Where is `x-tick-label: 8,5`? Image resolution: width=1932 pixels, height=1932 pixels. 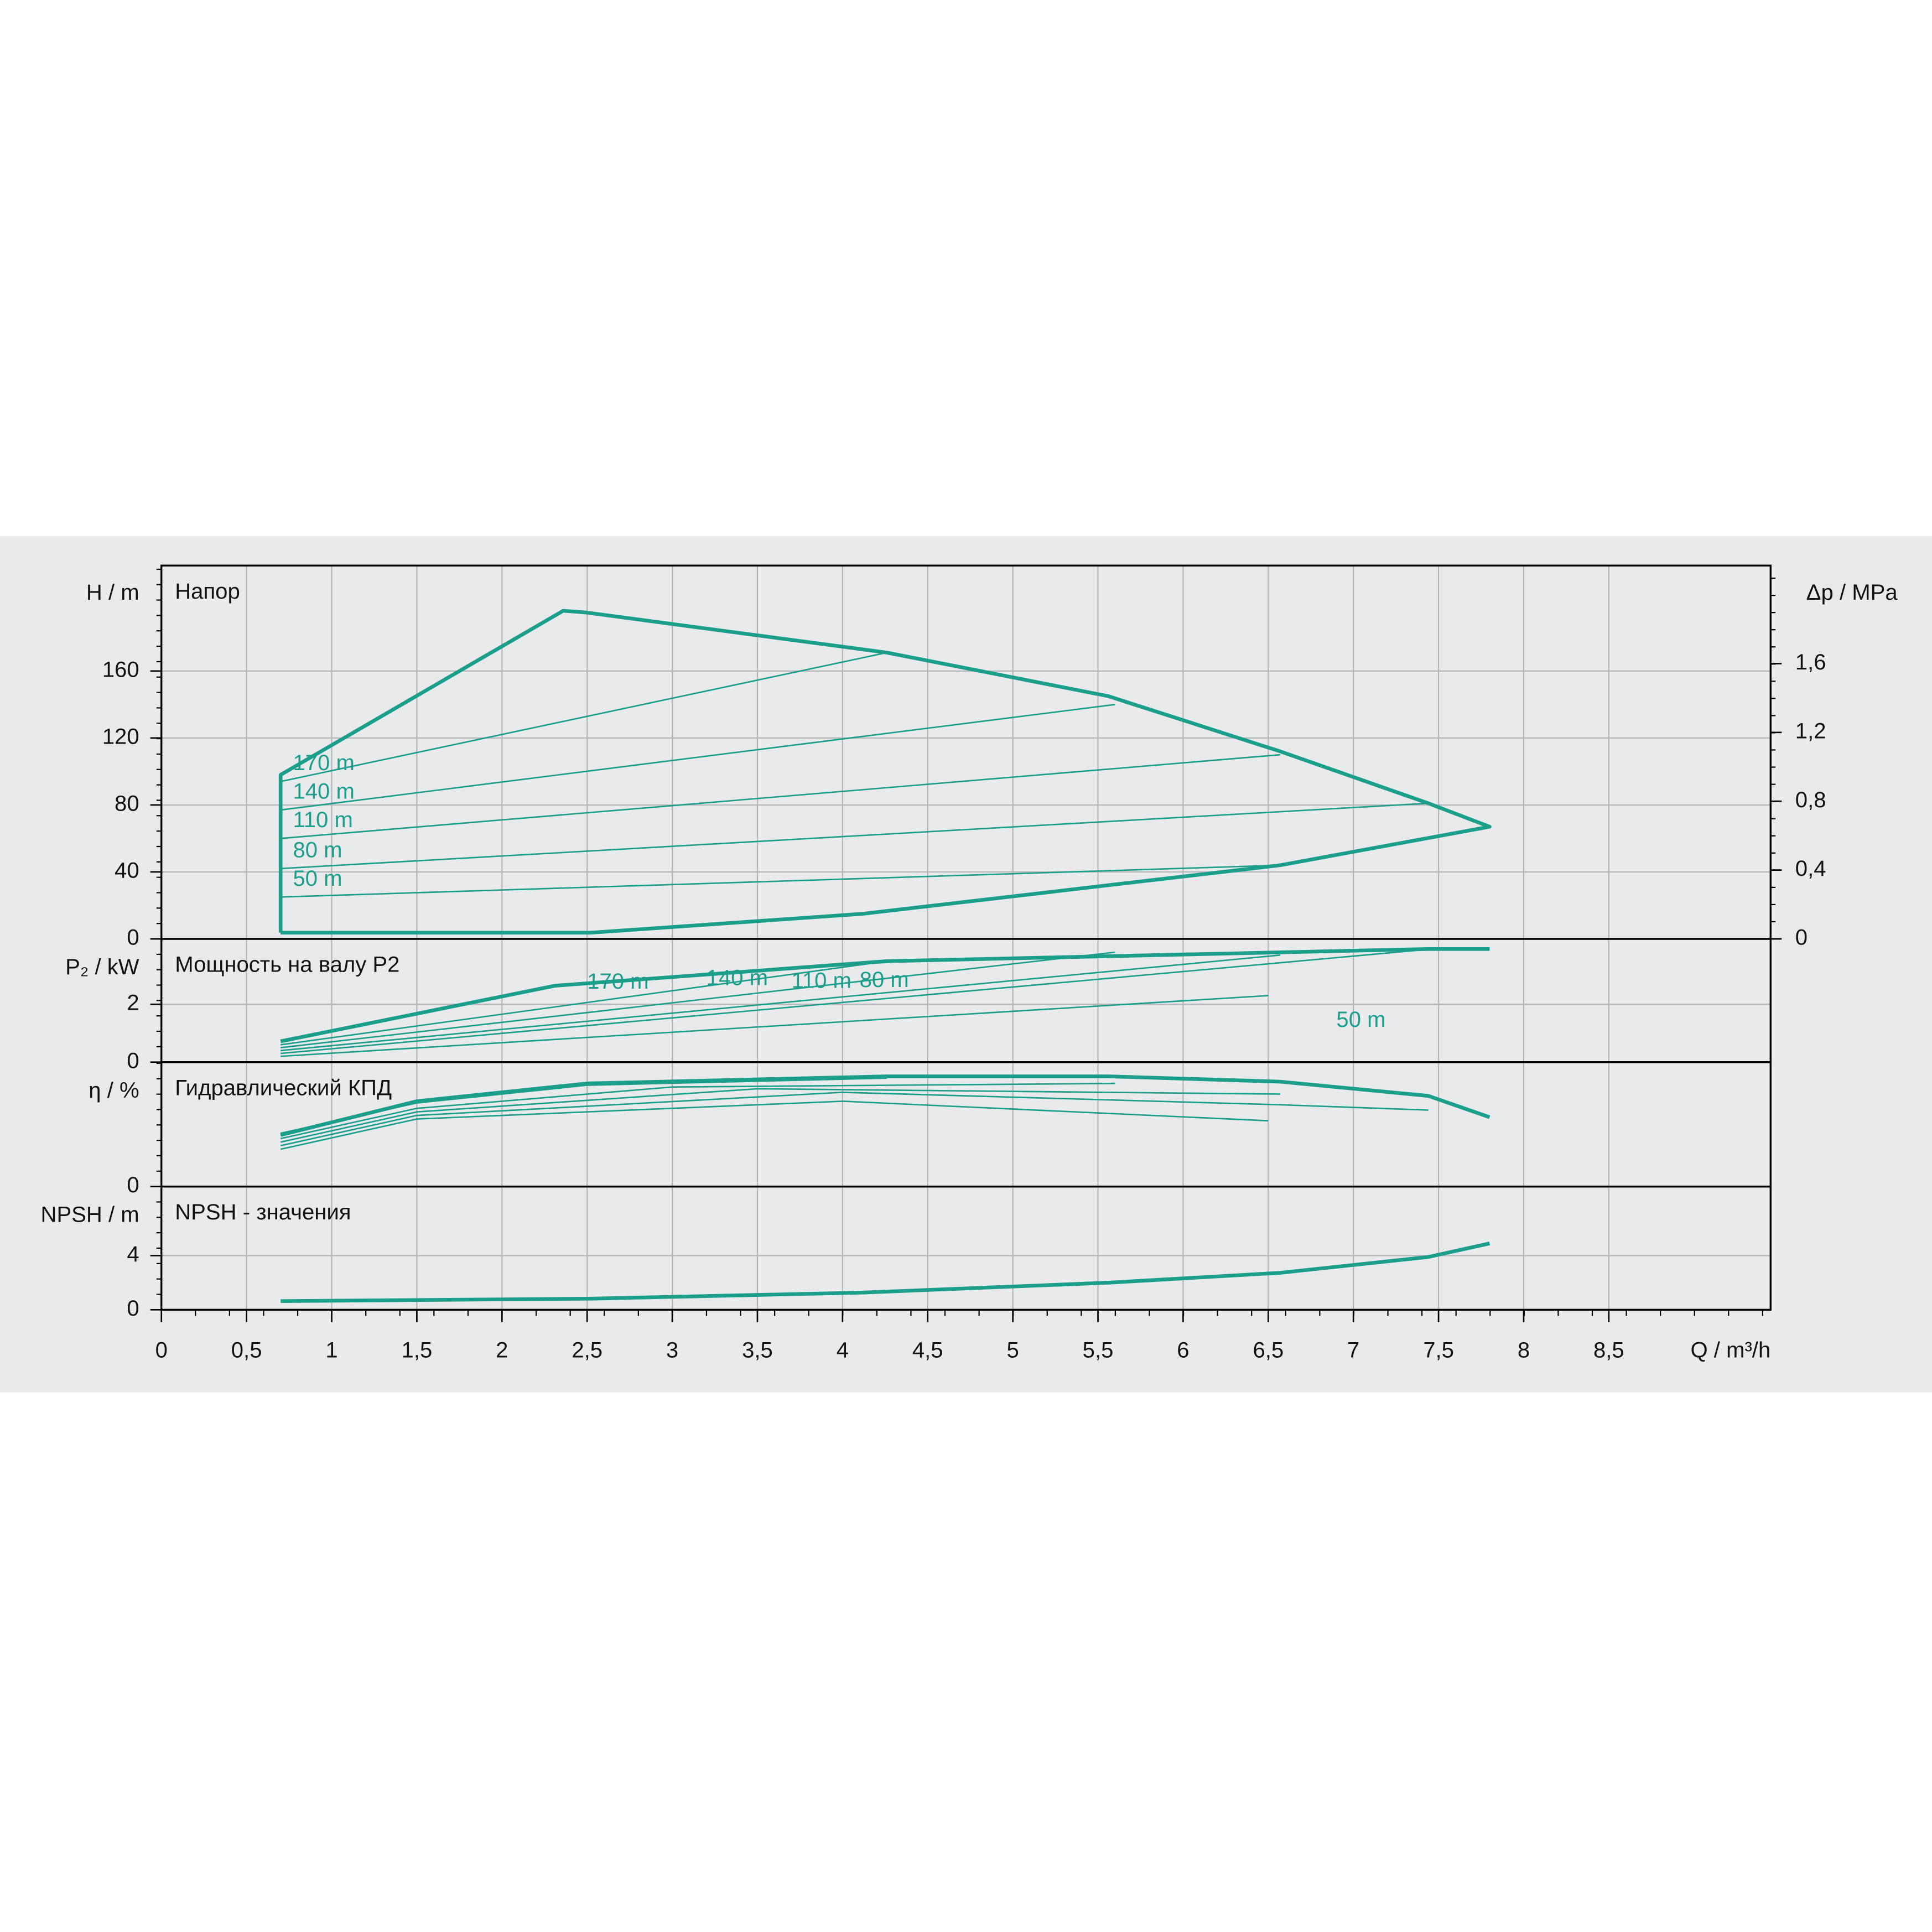 x-tick-label: 8,5 is located at coordinates (1608, 1350).